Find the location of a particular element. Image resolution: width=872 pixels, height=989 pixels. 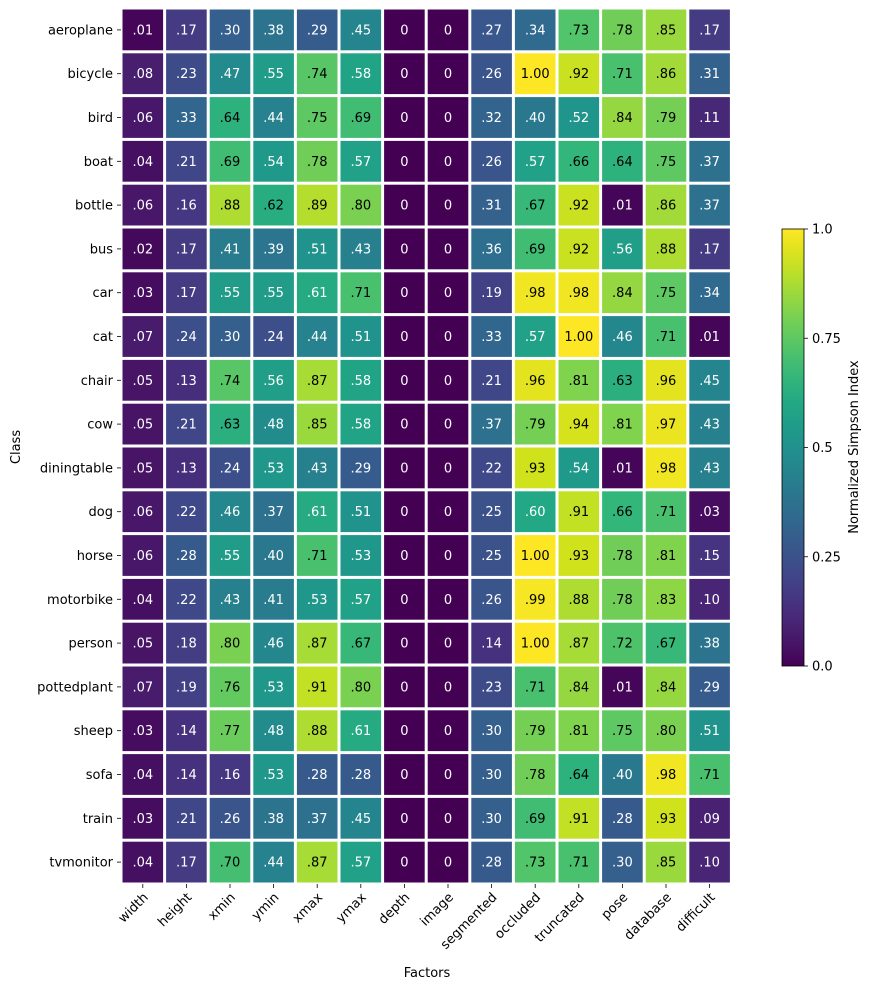

colorbar-tick-label: 1.0 is located at coordinates (822, 230).